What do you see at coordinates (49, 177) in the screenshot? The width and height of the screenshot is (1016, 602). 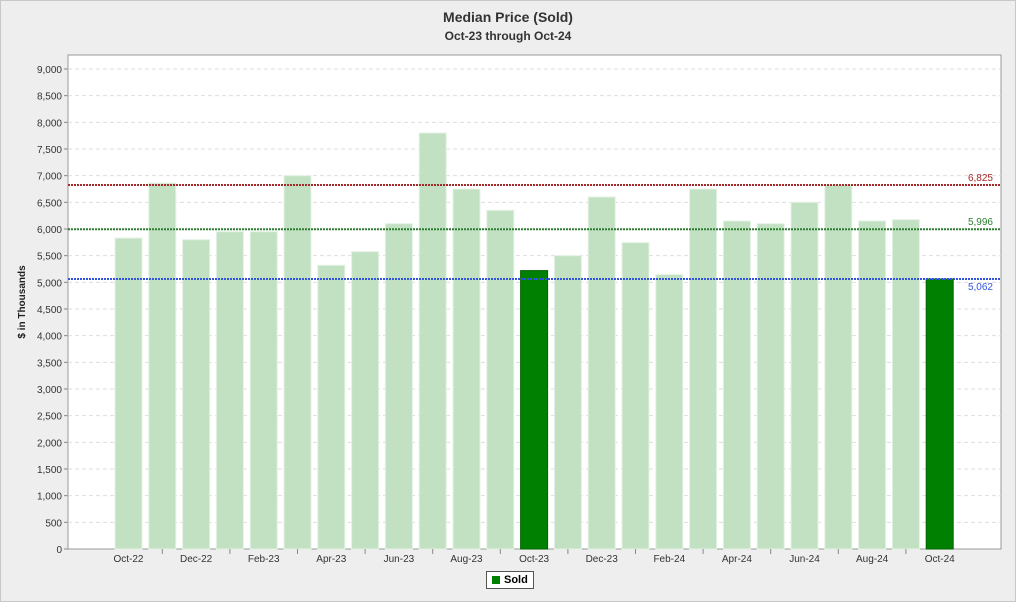 I see `y-tick-label: 7,000` at bounding box center [49, 177].